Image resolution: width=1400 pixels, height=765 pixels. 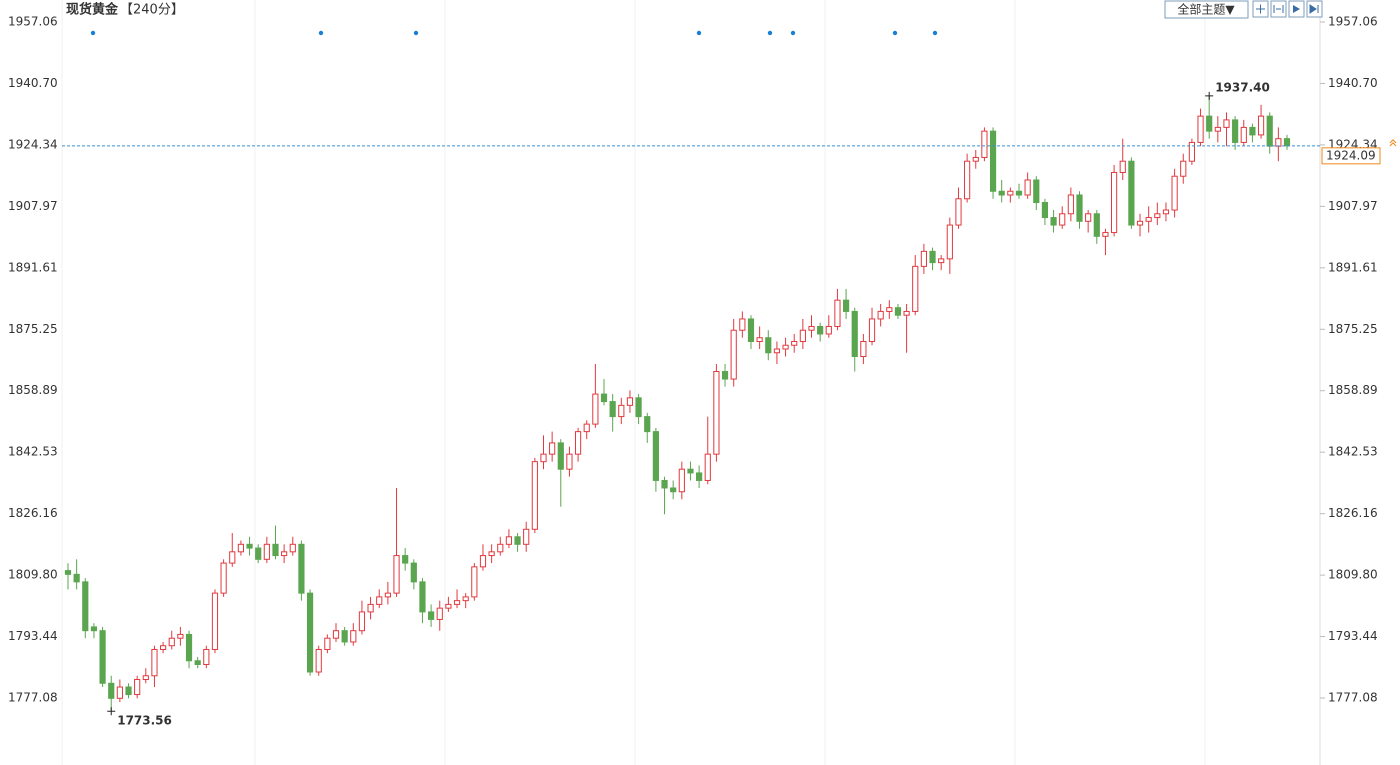 I want to click on theme-button-label: 全部主题▼, so click(x=1206, y=9).